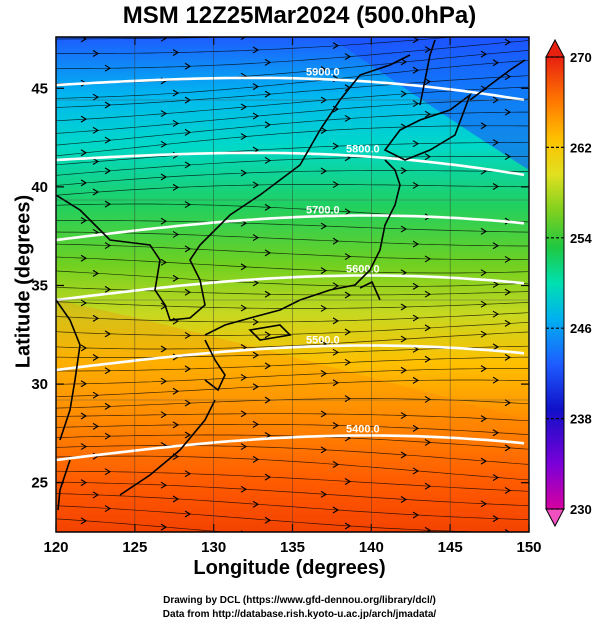  Describe the element at coordinates (213, 547) in the screenshot. I see `x-tick-label: 130` at that location.